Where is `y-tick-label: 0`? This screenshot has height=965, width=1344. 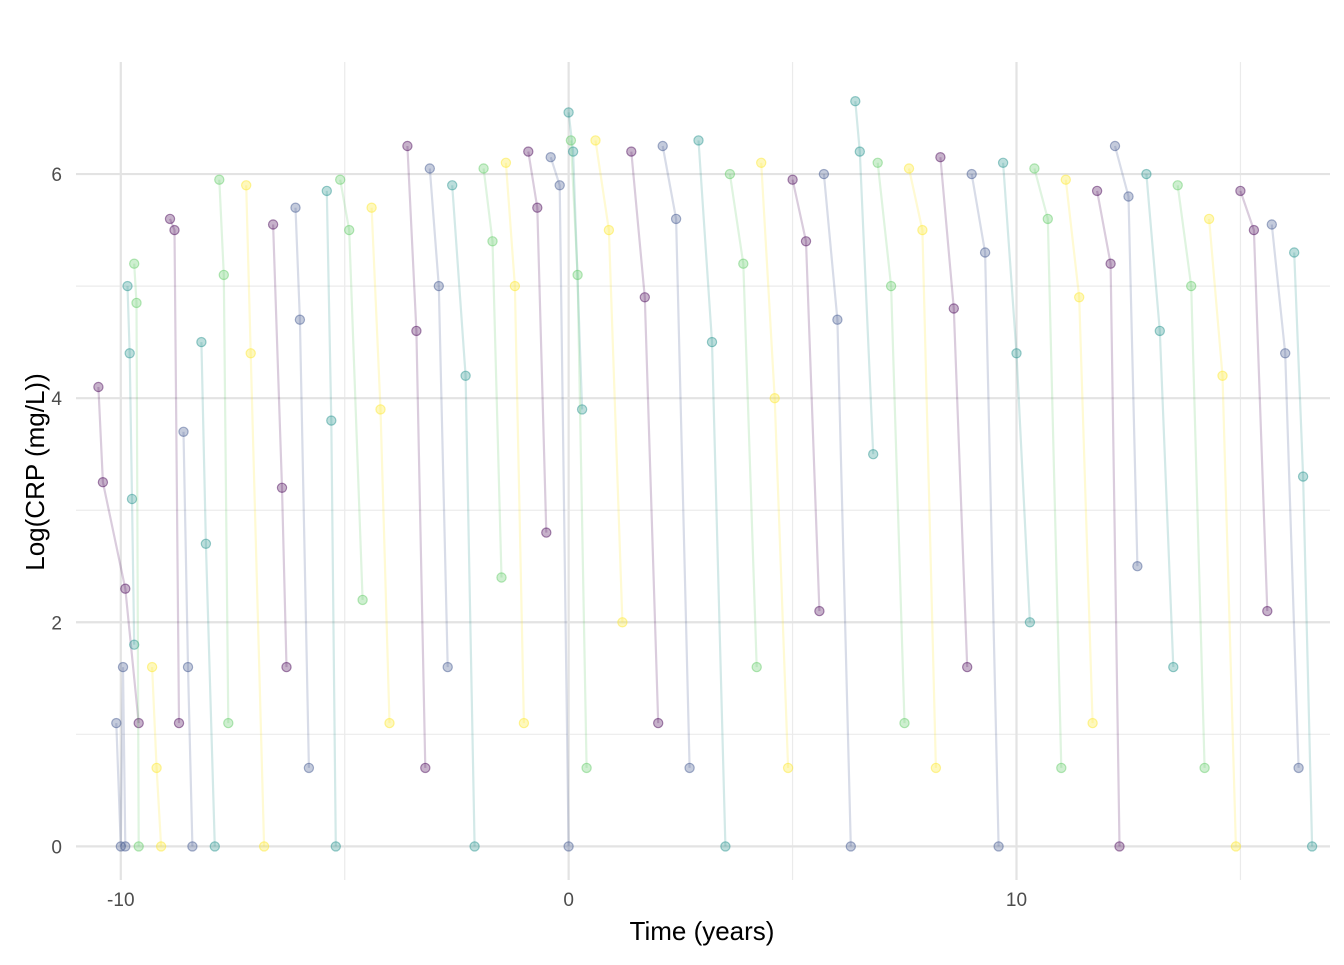
y-tick-label: 0 is located at coordinates (56, 847).